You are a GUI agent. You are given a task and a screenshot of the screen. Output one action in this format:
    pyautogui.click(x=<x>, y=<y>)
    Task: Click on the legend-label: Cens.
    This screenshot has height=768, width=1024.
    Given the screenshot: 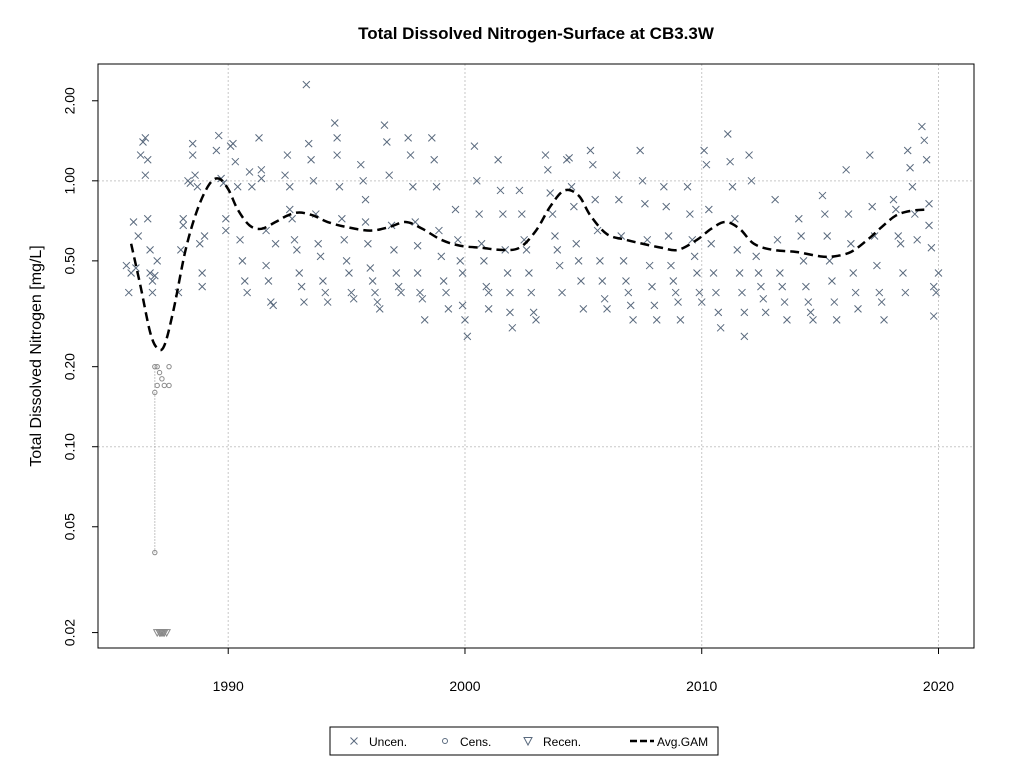 What is the action you would take?
    pyautogui.click(x=475, y=742)
    